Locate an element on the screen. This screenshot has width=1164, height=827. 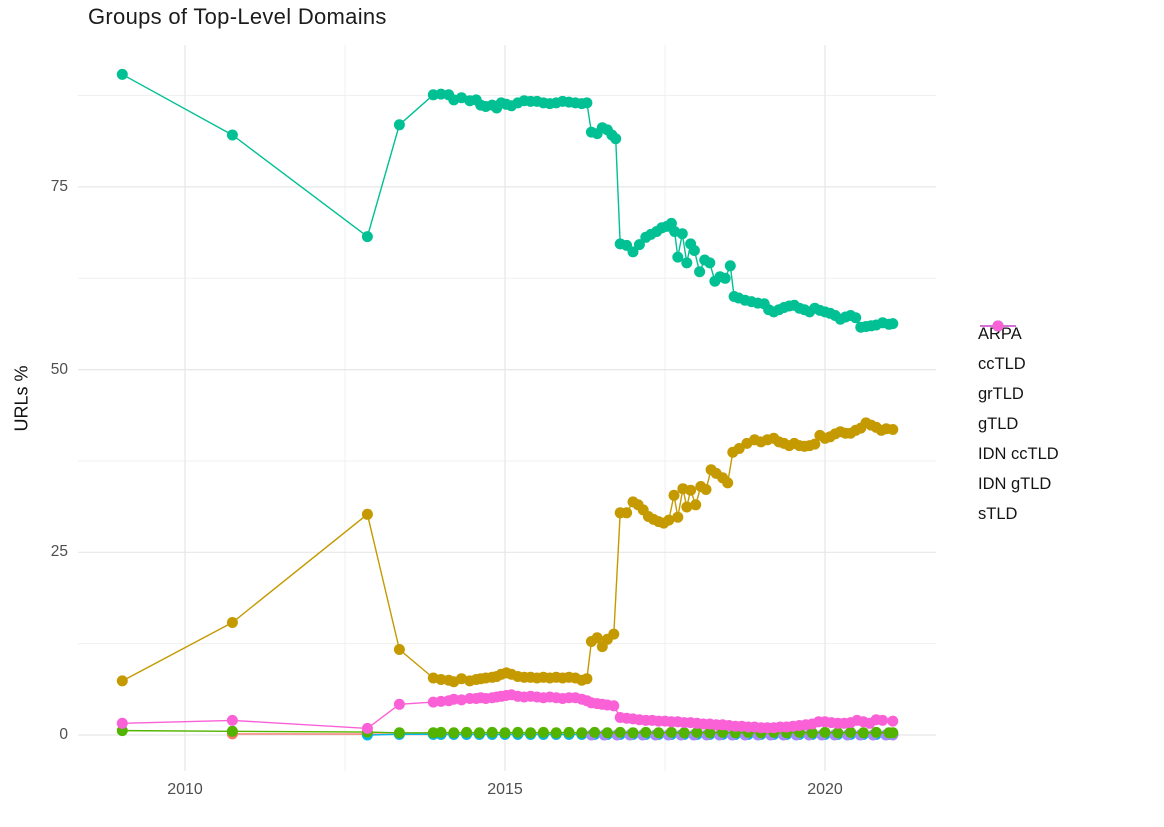
legend-item: sTLD is located at coordinates (1018, 424).